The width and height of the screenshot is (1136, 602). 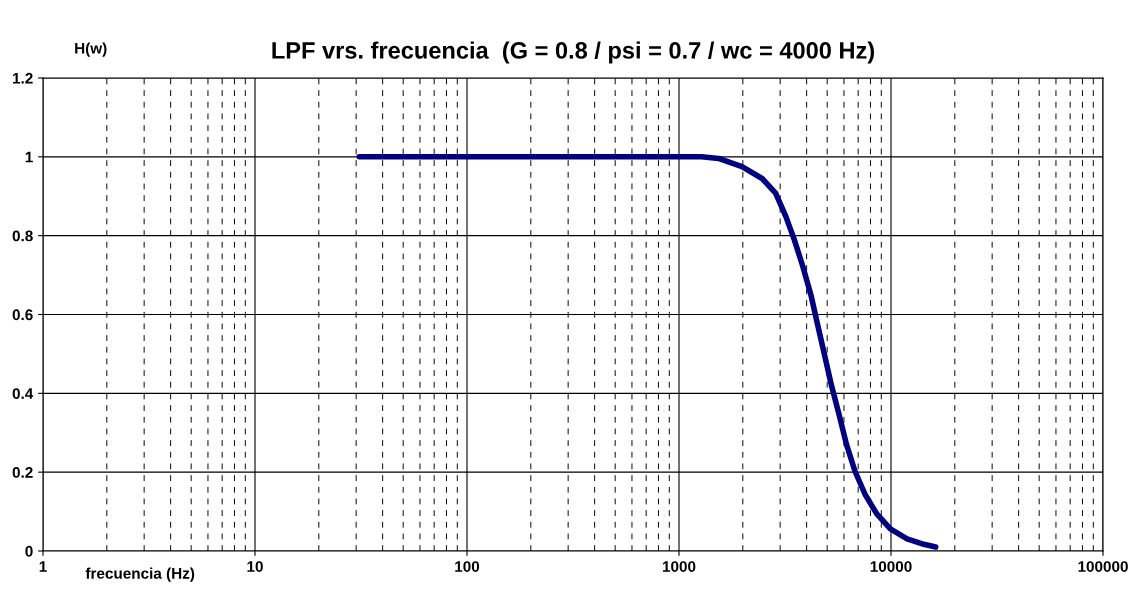 I want to click on x-tick-label: 100000, so click(x=1103, y=566).